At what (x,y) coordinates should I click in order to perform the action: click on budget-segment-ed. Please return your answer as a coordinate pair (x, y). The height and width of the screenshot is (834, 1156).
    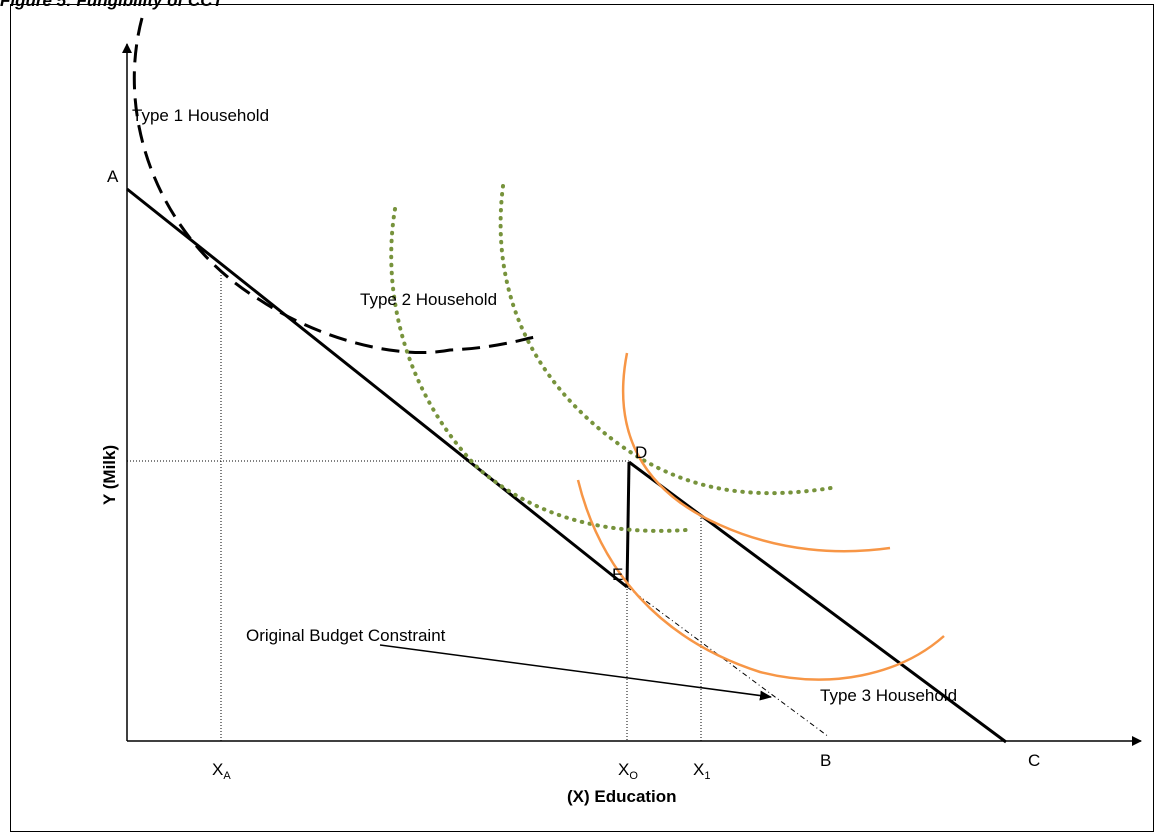
    Looking at the image, I should click on (628, 524).